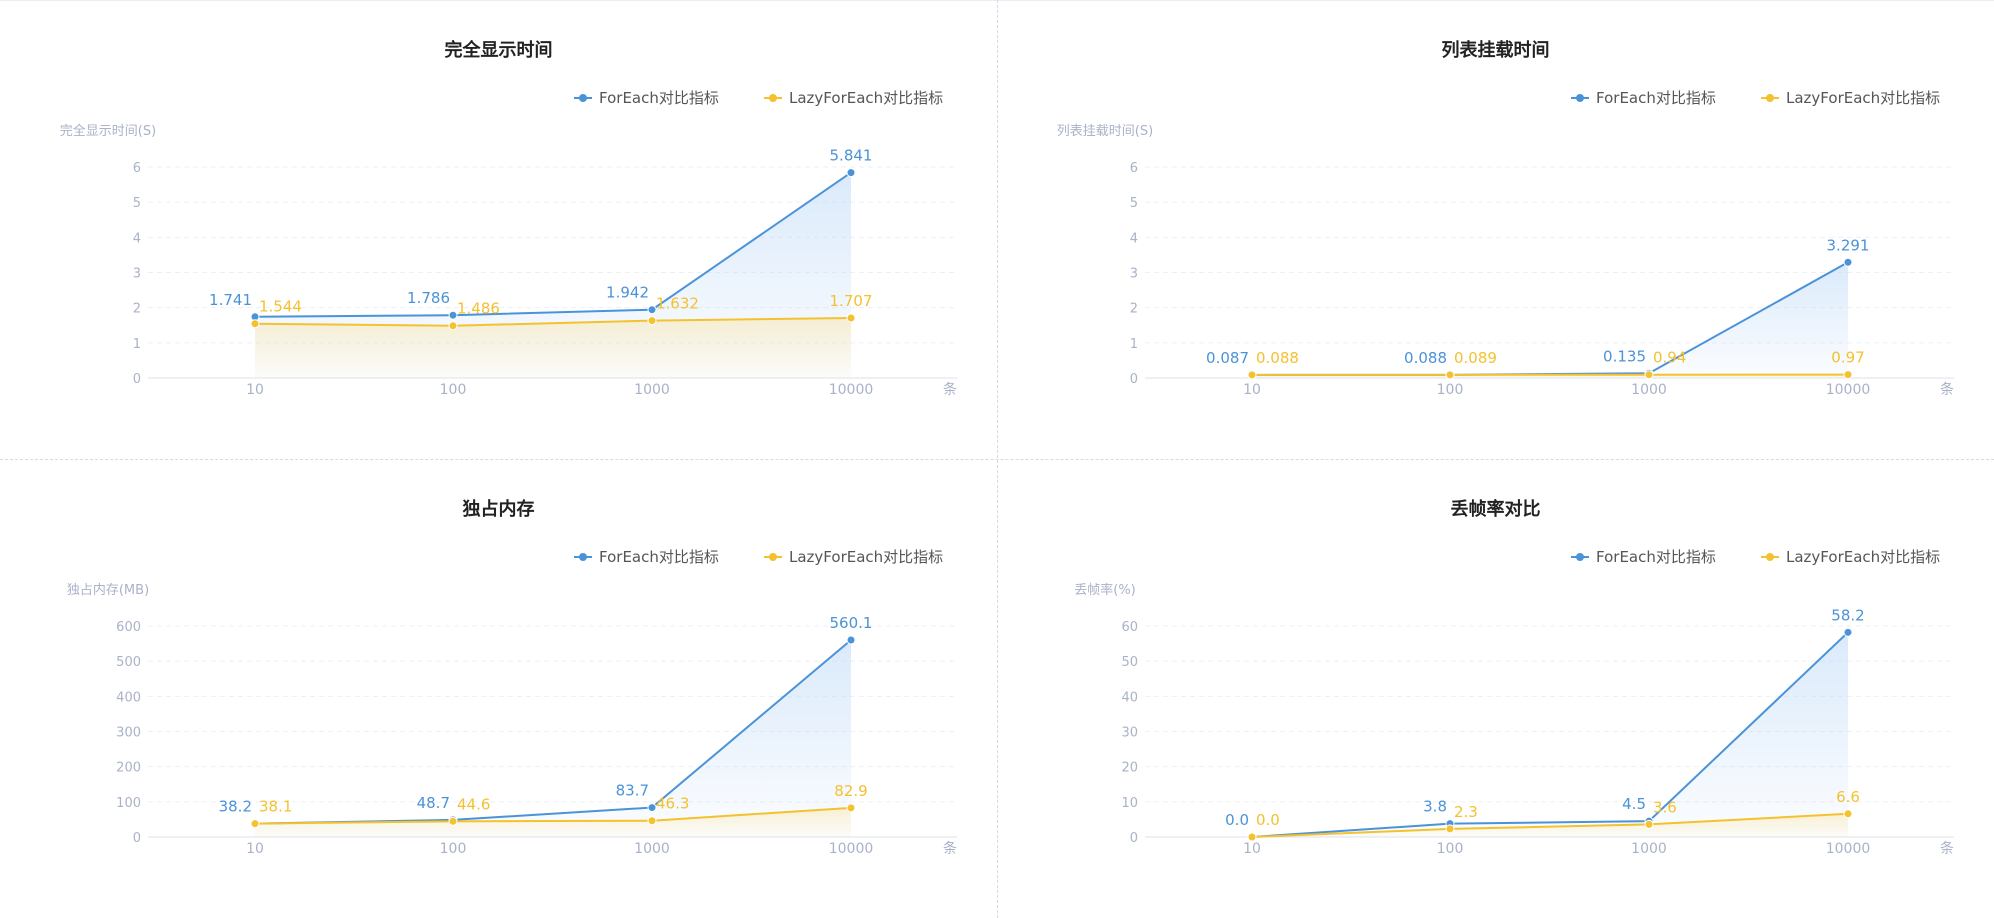 Image resolution: width=1994 pixels, height=918 pixels. What do you see at coordinates (428, 298) in the screenshot?
I see `data-label: 1.786` at bounding box center [428, 298].